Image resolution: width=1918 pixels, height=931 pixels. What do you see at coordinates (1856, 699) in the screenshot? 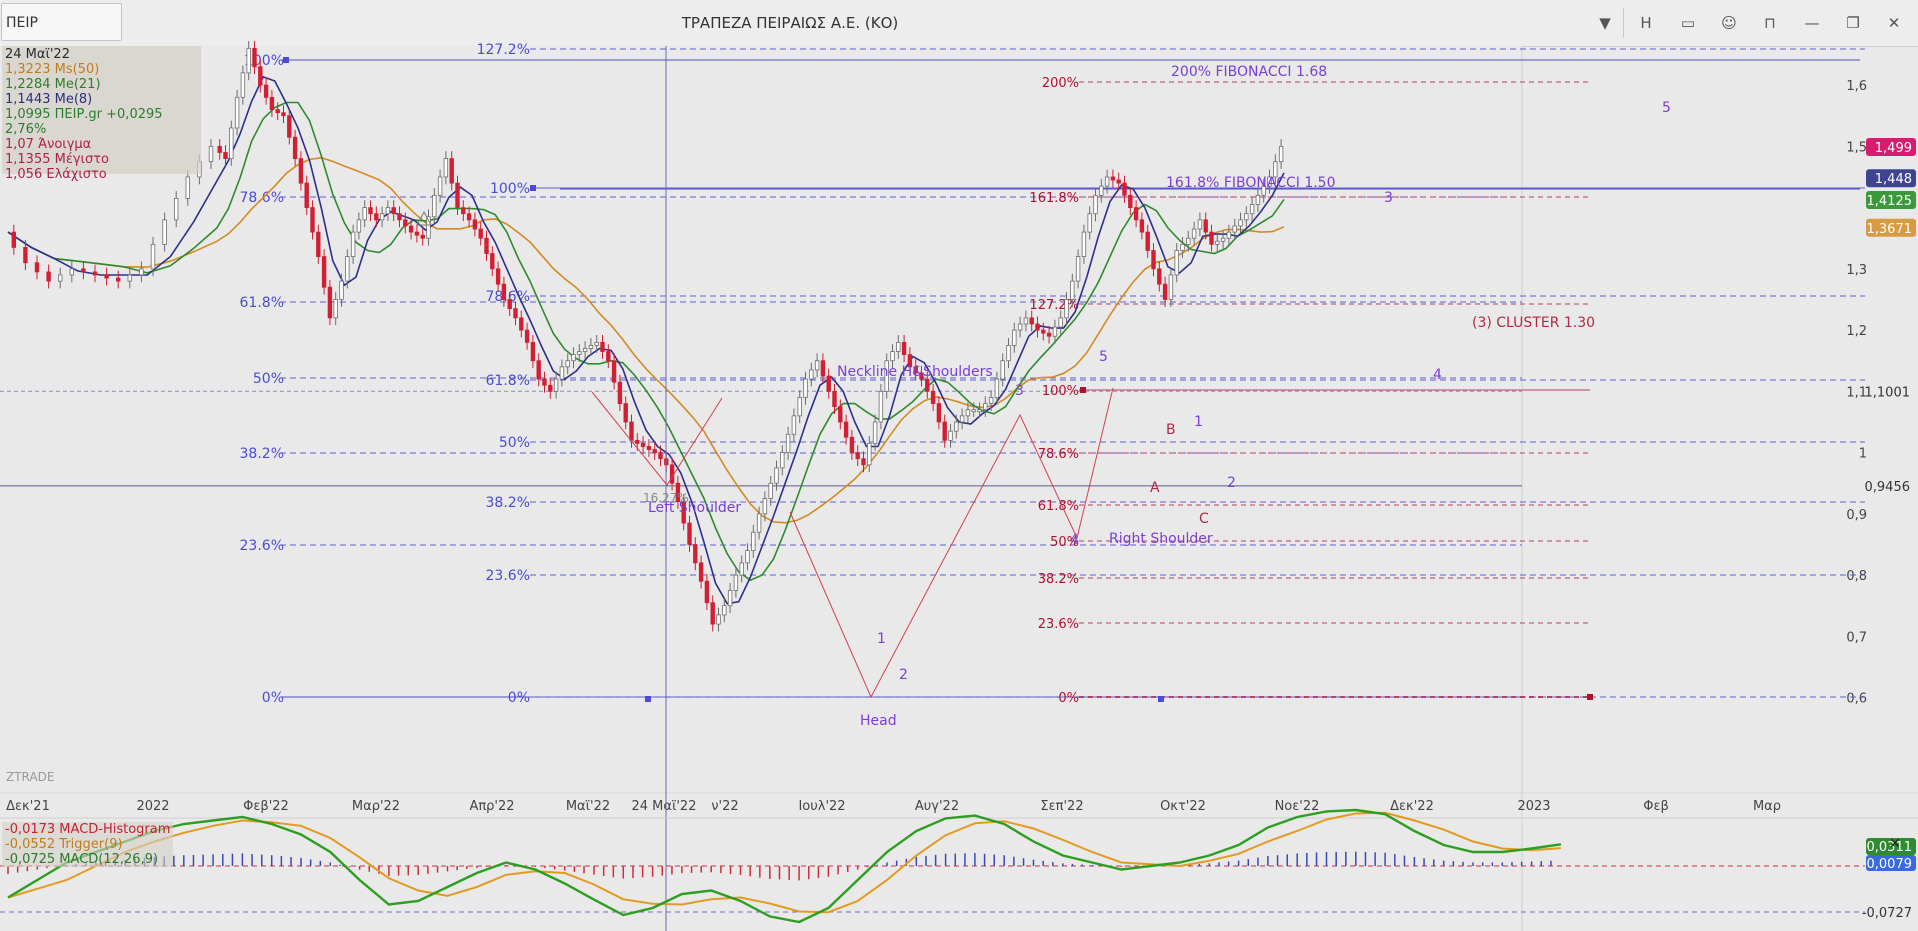
I see `y-tick-label: 0,6` at bounding box center [1856, 699].